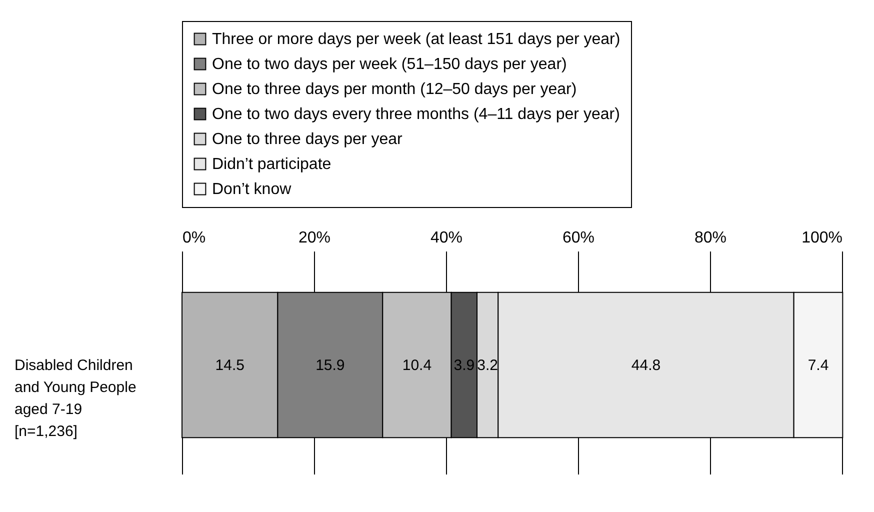 The image size is (874, 512). Describe the element at coordinates (578, 238) in the screenshot. I see `x-tick-label: 60%` at that location.